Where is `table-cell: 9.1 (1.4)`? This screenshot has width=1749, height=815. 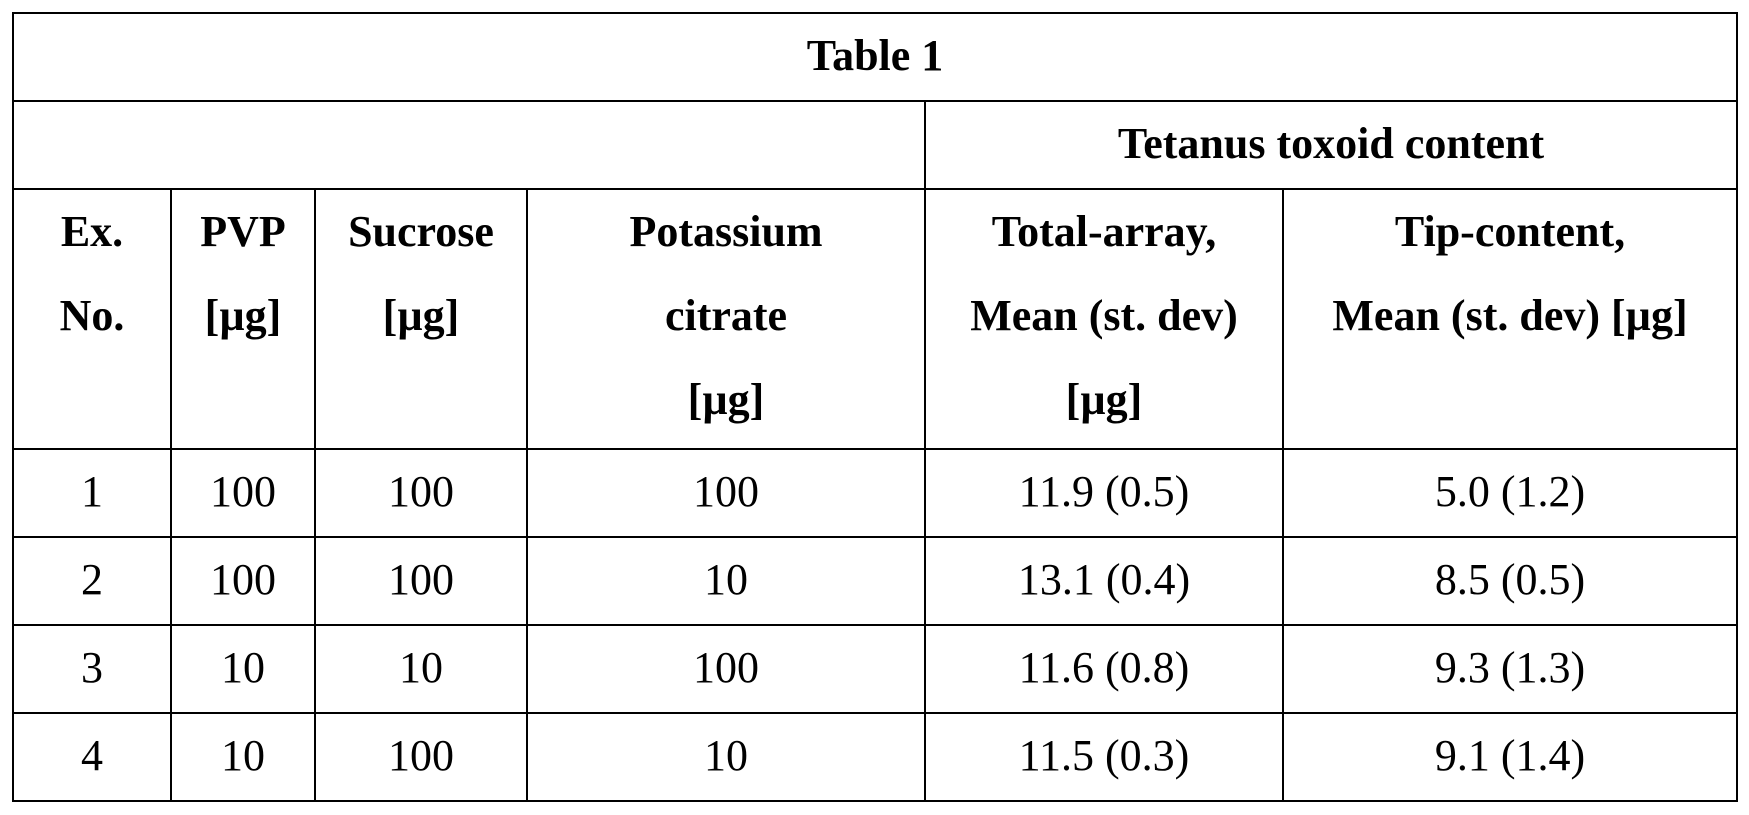
table-cell: 9.1 (1.4) is located at coordinates (1510, 757).